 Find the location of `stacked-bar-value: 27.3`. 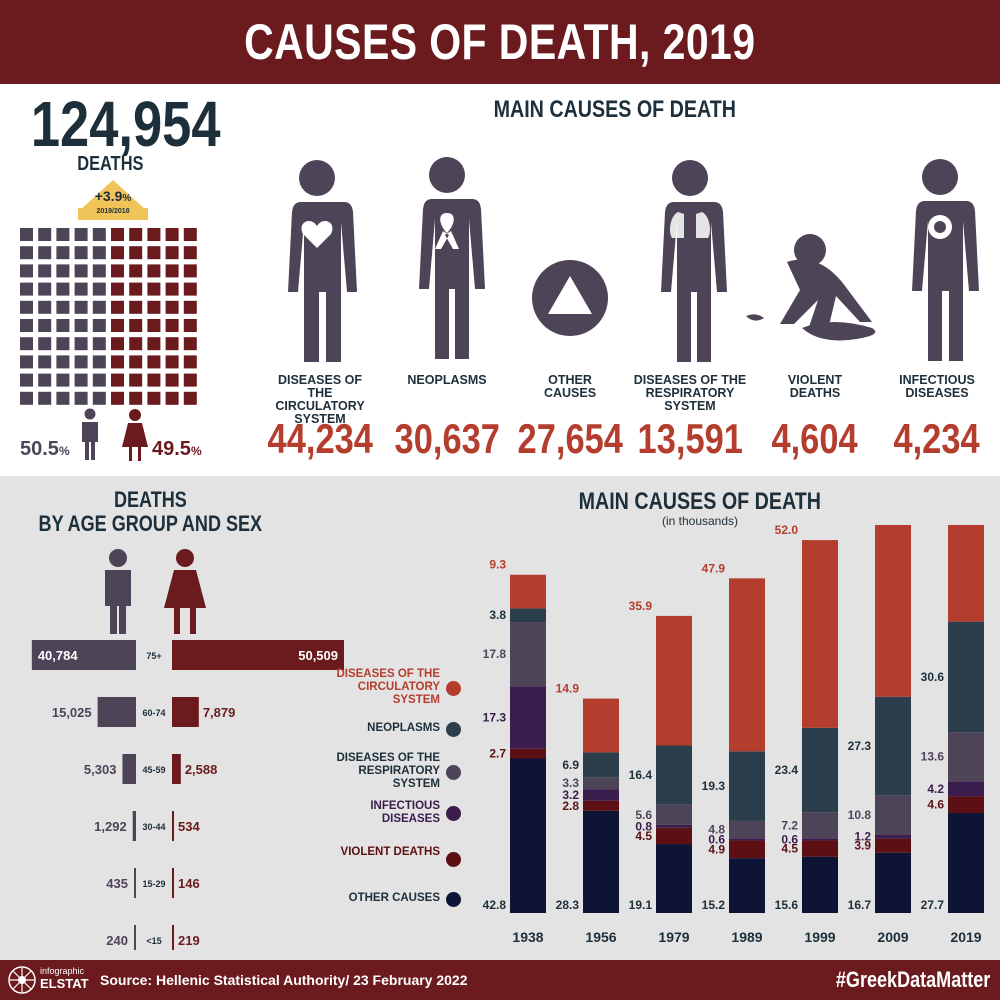

stacked-bar-value: 27.3 is located at coordinates (860, 746).